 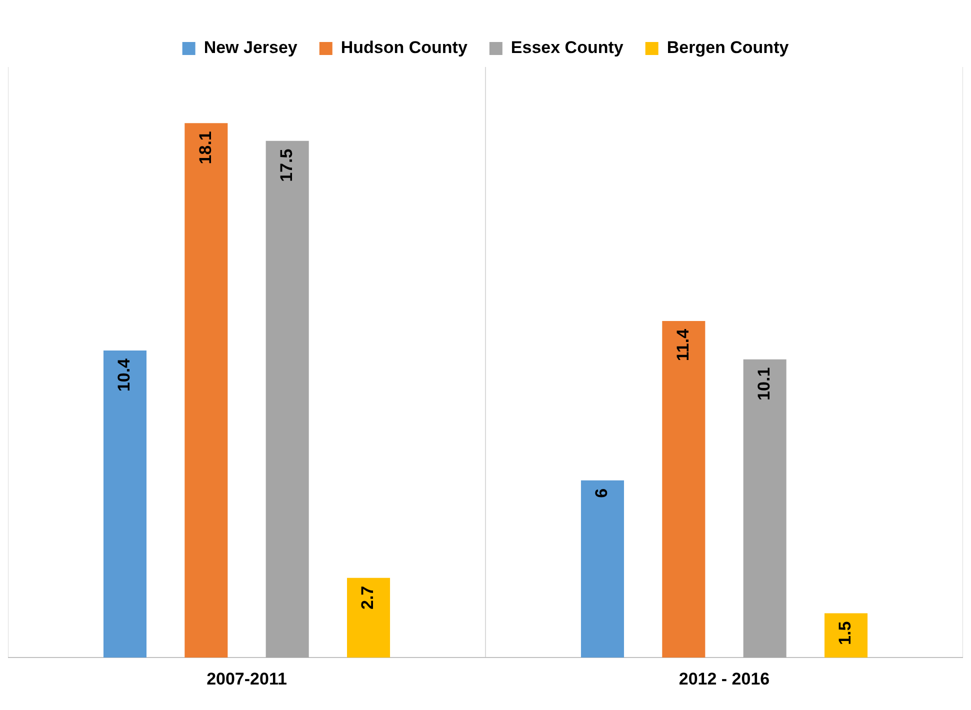 I want to click on data-label: 17.5, so click(x=286, y=165).